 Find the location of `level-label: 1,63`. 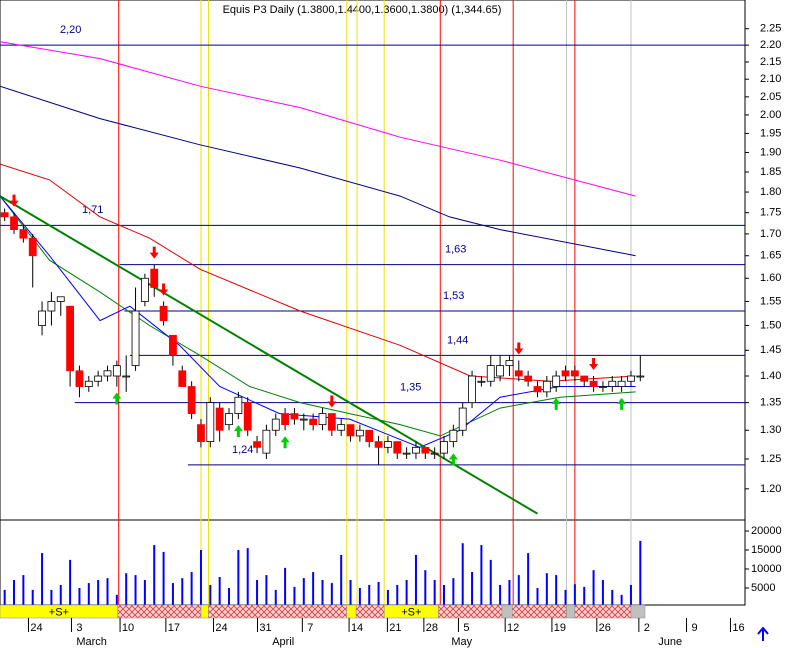

level-label: 1,63 is located at coordinates (455, 250).